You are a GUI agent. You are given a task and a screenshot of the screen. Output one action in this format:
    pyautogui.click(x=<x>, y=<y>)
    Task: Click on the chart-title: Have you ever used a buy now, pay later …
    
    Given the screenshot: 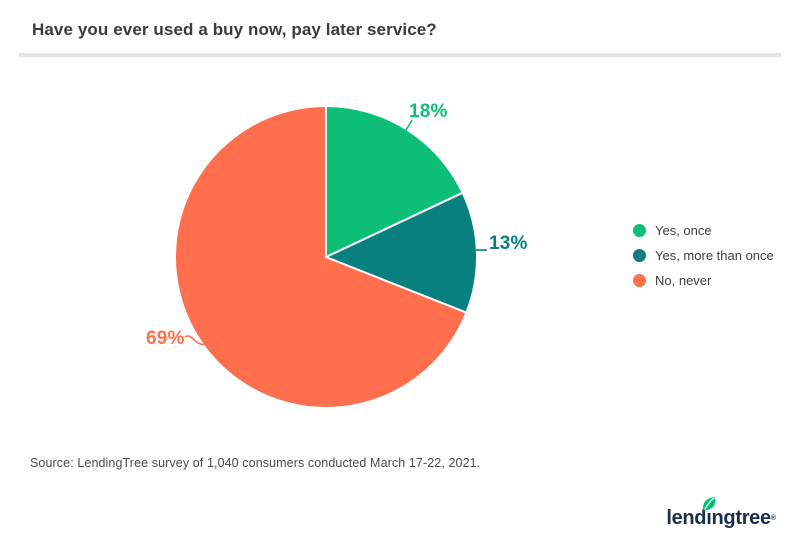 What is the action you would take?
    pyautogui.click(x=234, y=29)
    